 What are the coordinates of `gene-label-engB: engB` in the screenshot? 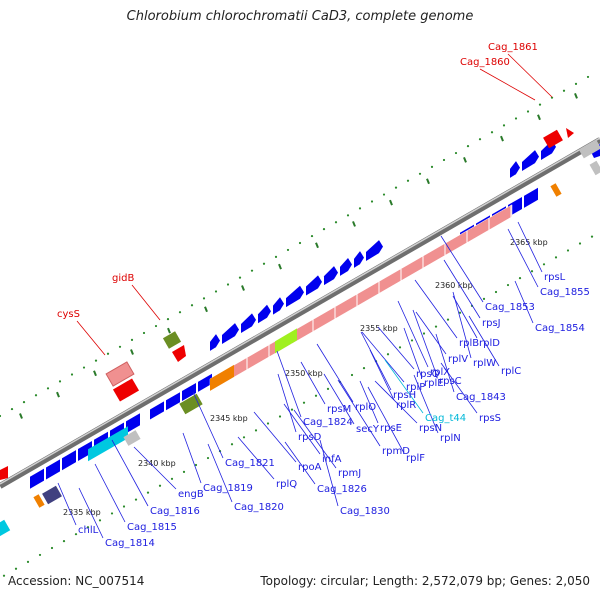 It's located at (191, 494).